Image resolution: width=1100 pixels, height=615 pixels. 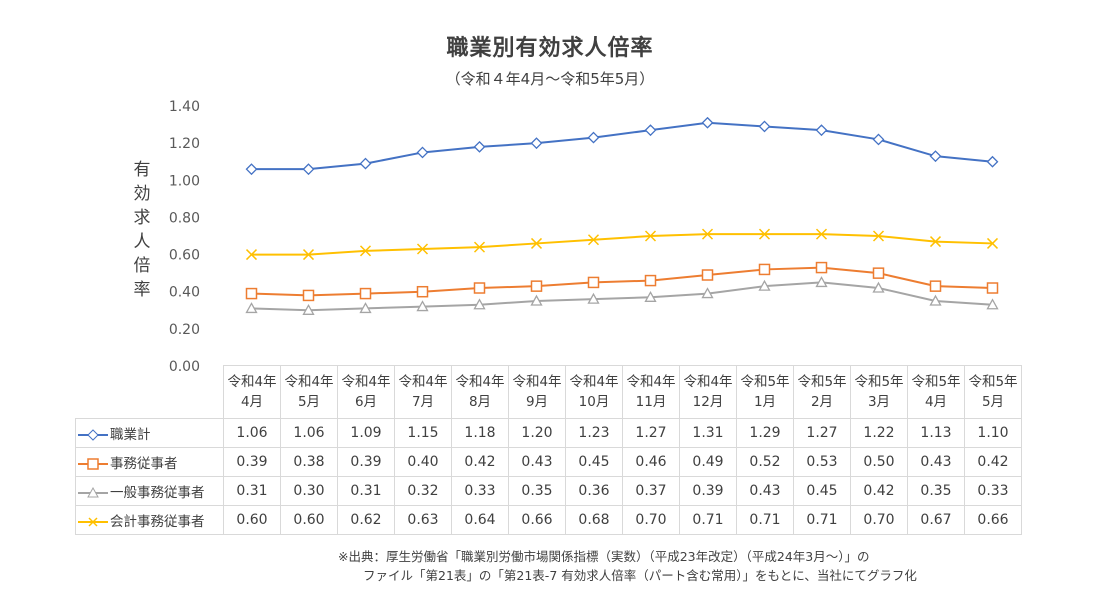 What do you see at coordinates (708, 462) in the screenshot?
I see `data-label: 0.49` at bounding box center [708, 462].